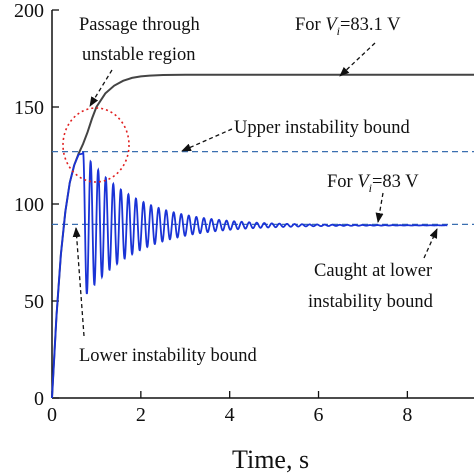  What do you see at coordinates (348, 26) in the screenshot?
I see `annotation-vi-83-1: For Vi=83.1 V` at bounding box center [348, 26].